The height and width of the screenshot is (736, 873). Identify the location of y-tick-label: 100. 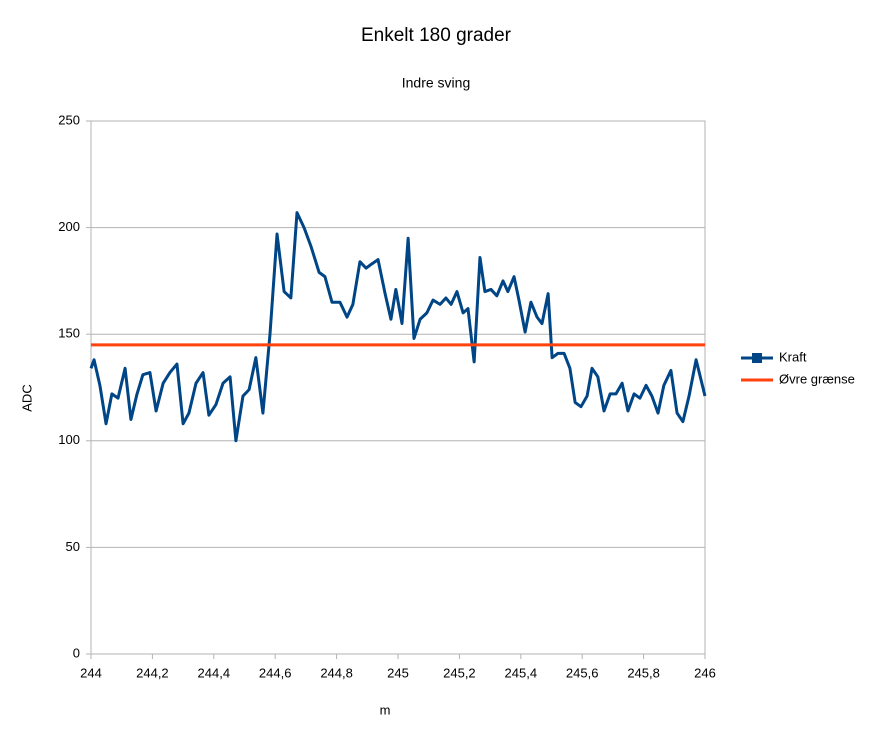
(69, 439).